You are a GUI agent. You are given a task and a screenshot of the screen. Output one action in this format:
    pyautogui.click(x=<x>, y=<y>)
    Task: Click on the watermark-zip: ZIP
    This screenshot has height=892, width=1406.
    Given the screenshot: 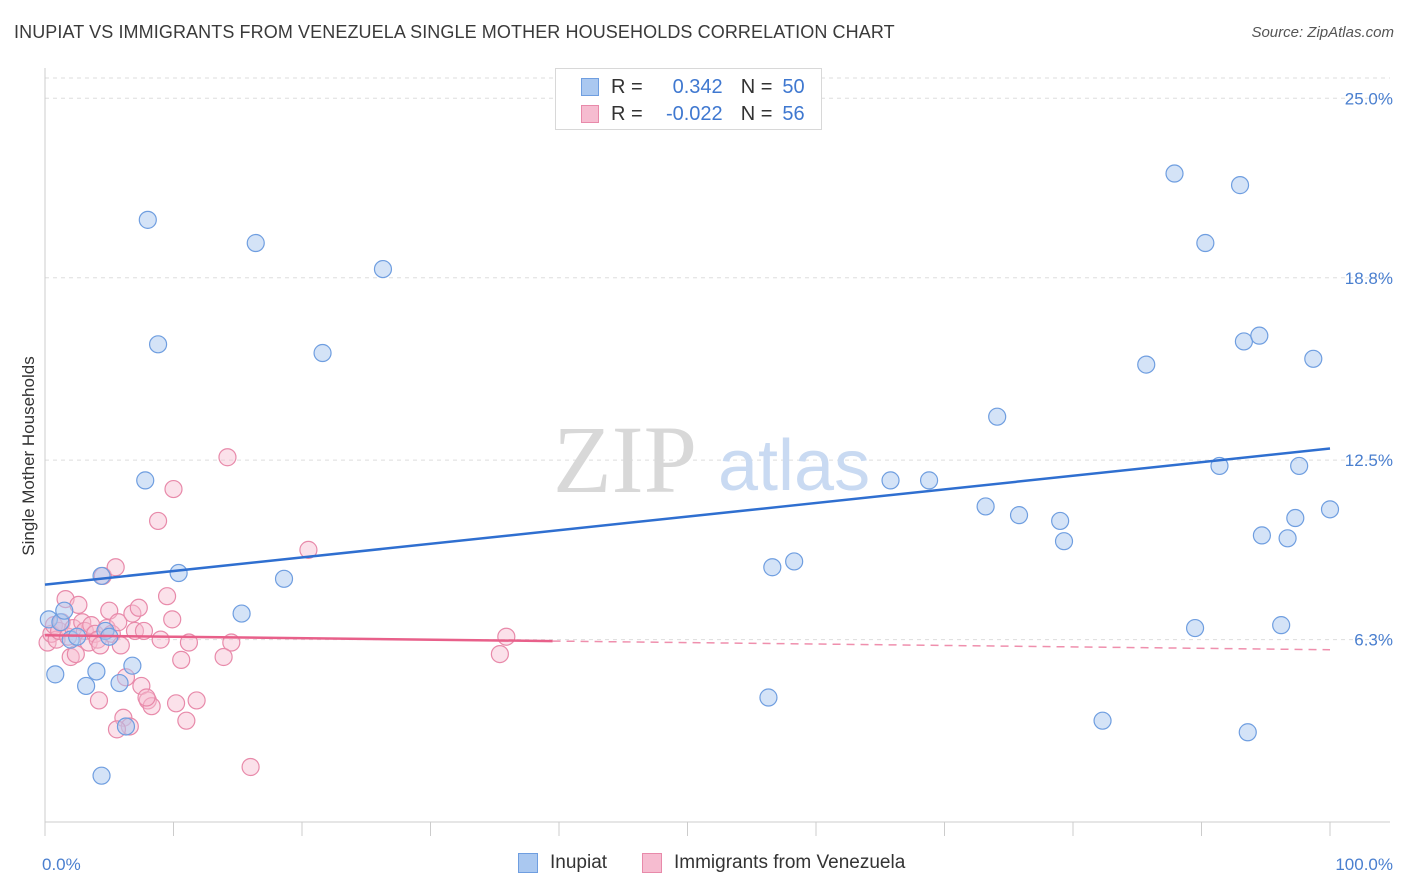 What is the action you would take?
    pyautogui.click(x=625, y=459)
    